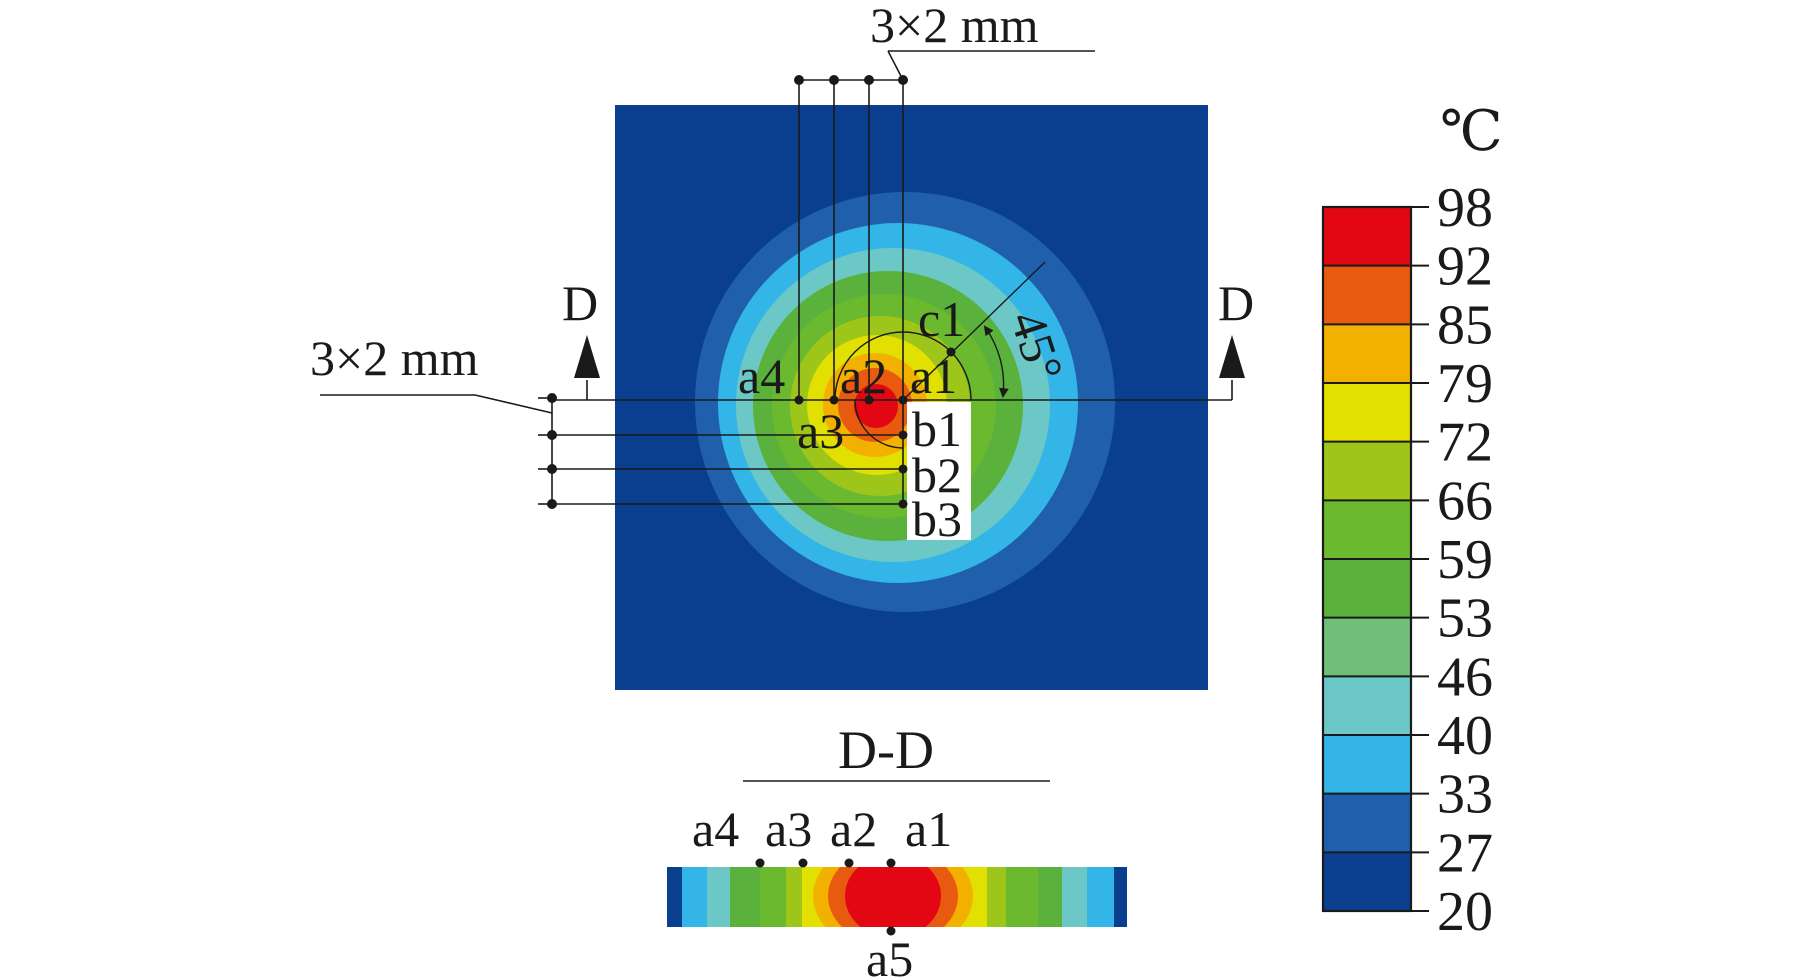  What do you see at coordinates (761, 376) in the screenshot?
I see `label-a4: a4` at bounding box center [761, 376].